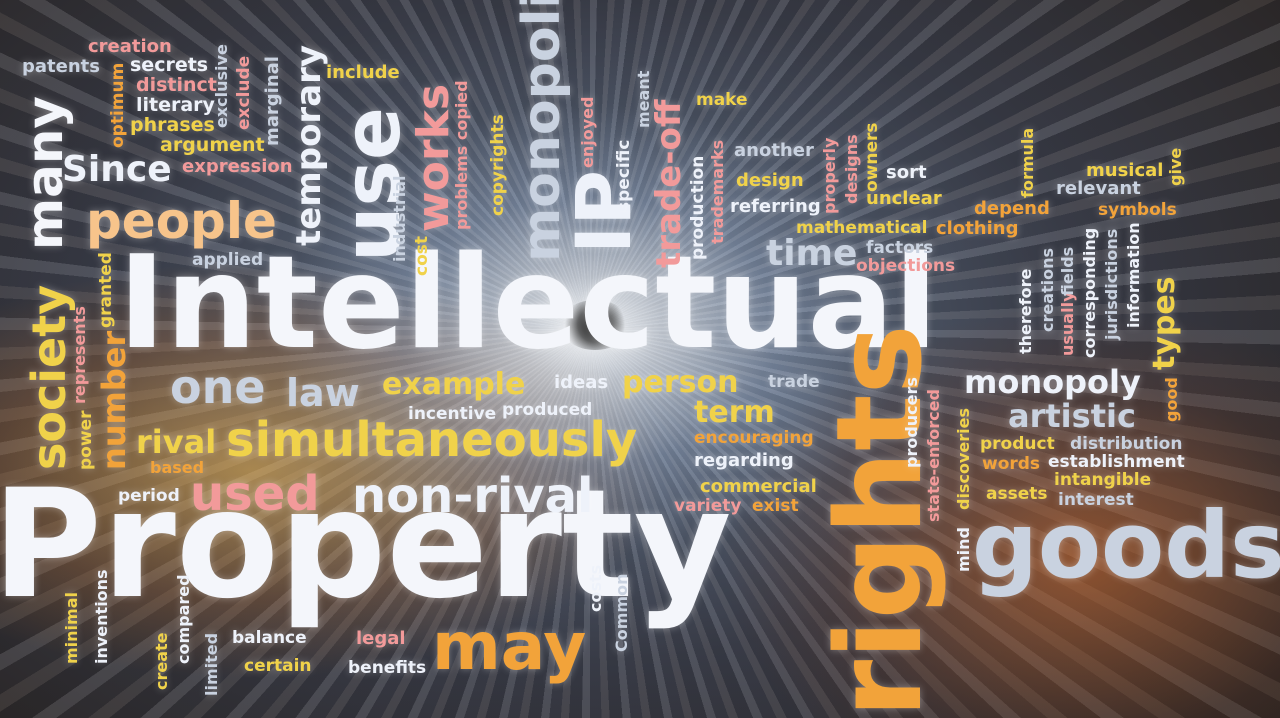 The width and height of the screenshot is (1280, 718). I want to click on word-costs: costs, so click(595, 588).